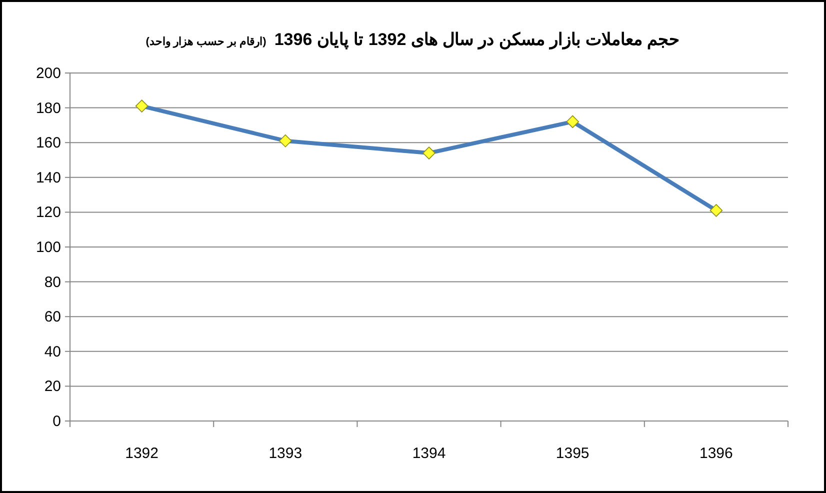 Image resolution: width=826 pixels, height=493 pixels. I want to click on x-tick-label: 1393, so click(285, 453).